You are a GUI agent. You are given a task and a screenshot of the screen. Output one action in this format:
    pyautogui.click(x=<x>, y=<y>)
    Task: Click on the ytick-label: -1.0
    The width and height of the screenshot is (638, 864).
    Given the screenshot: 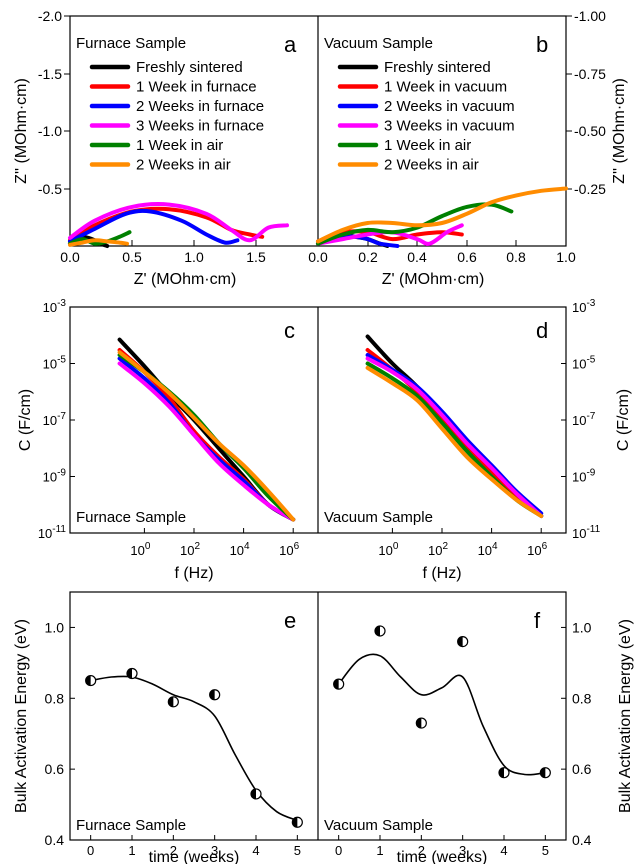 What is the action you would take?
    pyautogui.click(x=50, y=131)
    